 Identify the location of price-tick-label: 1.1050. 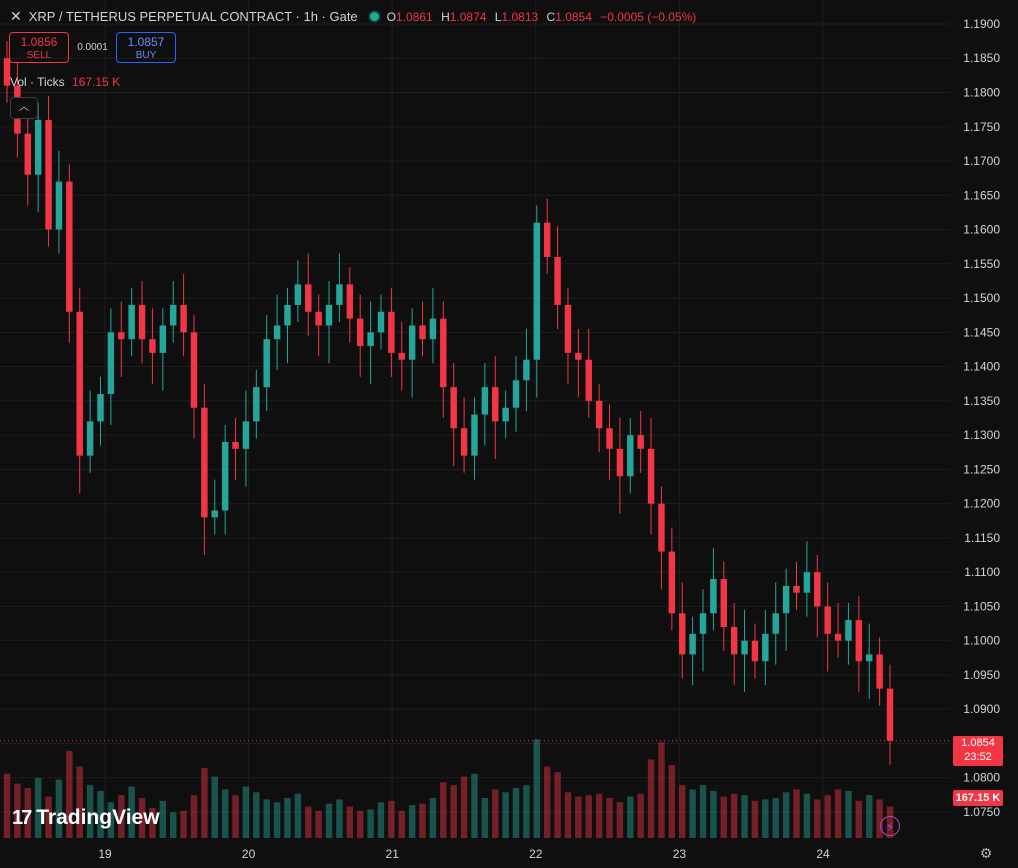
(981, 606).